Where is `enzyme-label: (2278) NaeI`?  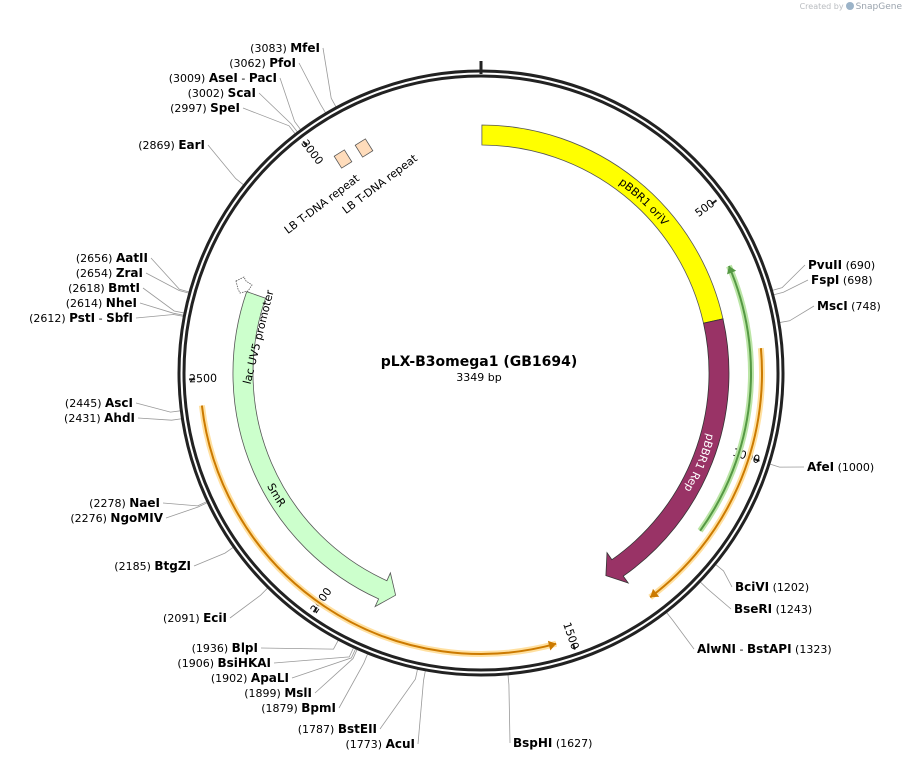 enzyme-label: (2278) NaeI is located at coordinates (124, 503).